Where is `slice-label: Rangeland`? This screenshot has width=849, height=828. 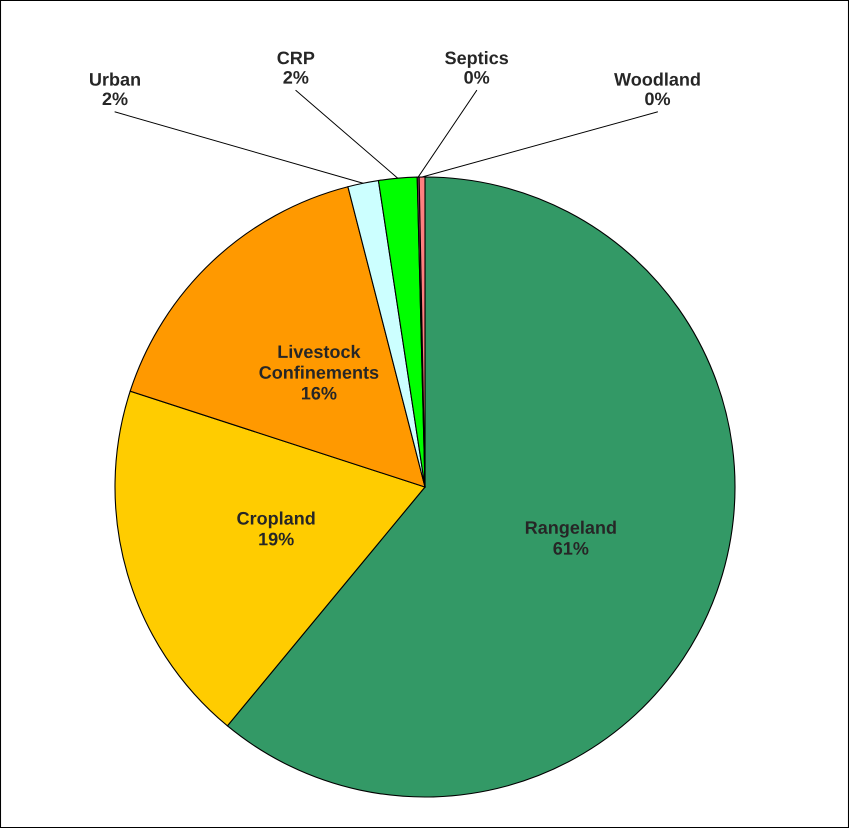
slice-label: Rangeland is located at coordinates (571, 529).